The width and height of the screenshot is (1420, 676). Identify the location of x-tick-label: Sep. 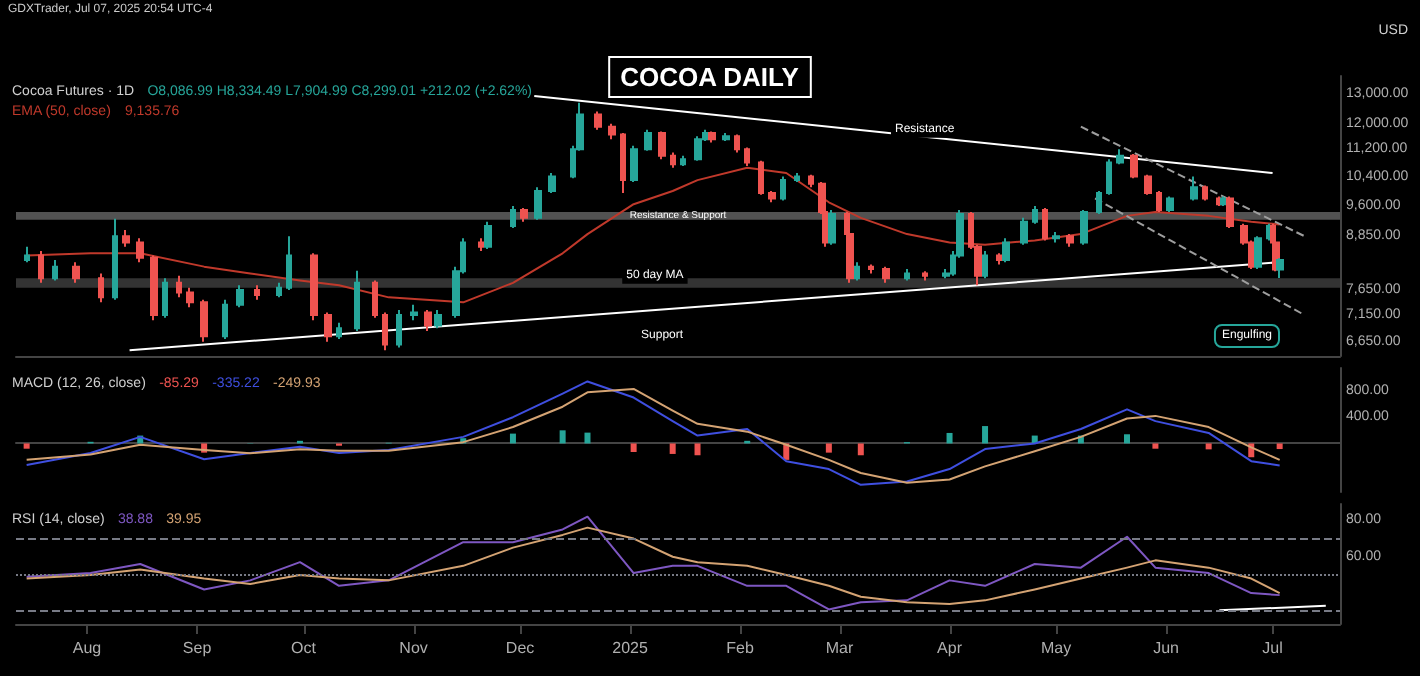
(197, 648).